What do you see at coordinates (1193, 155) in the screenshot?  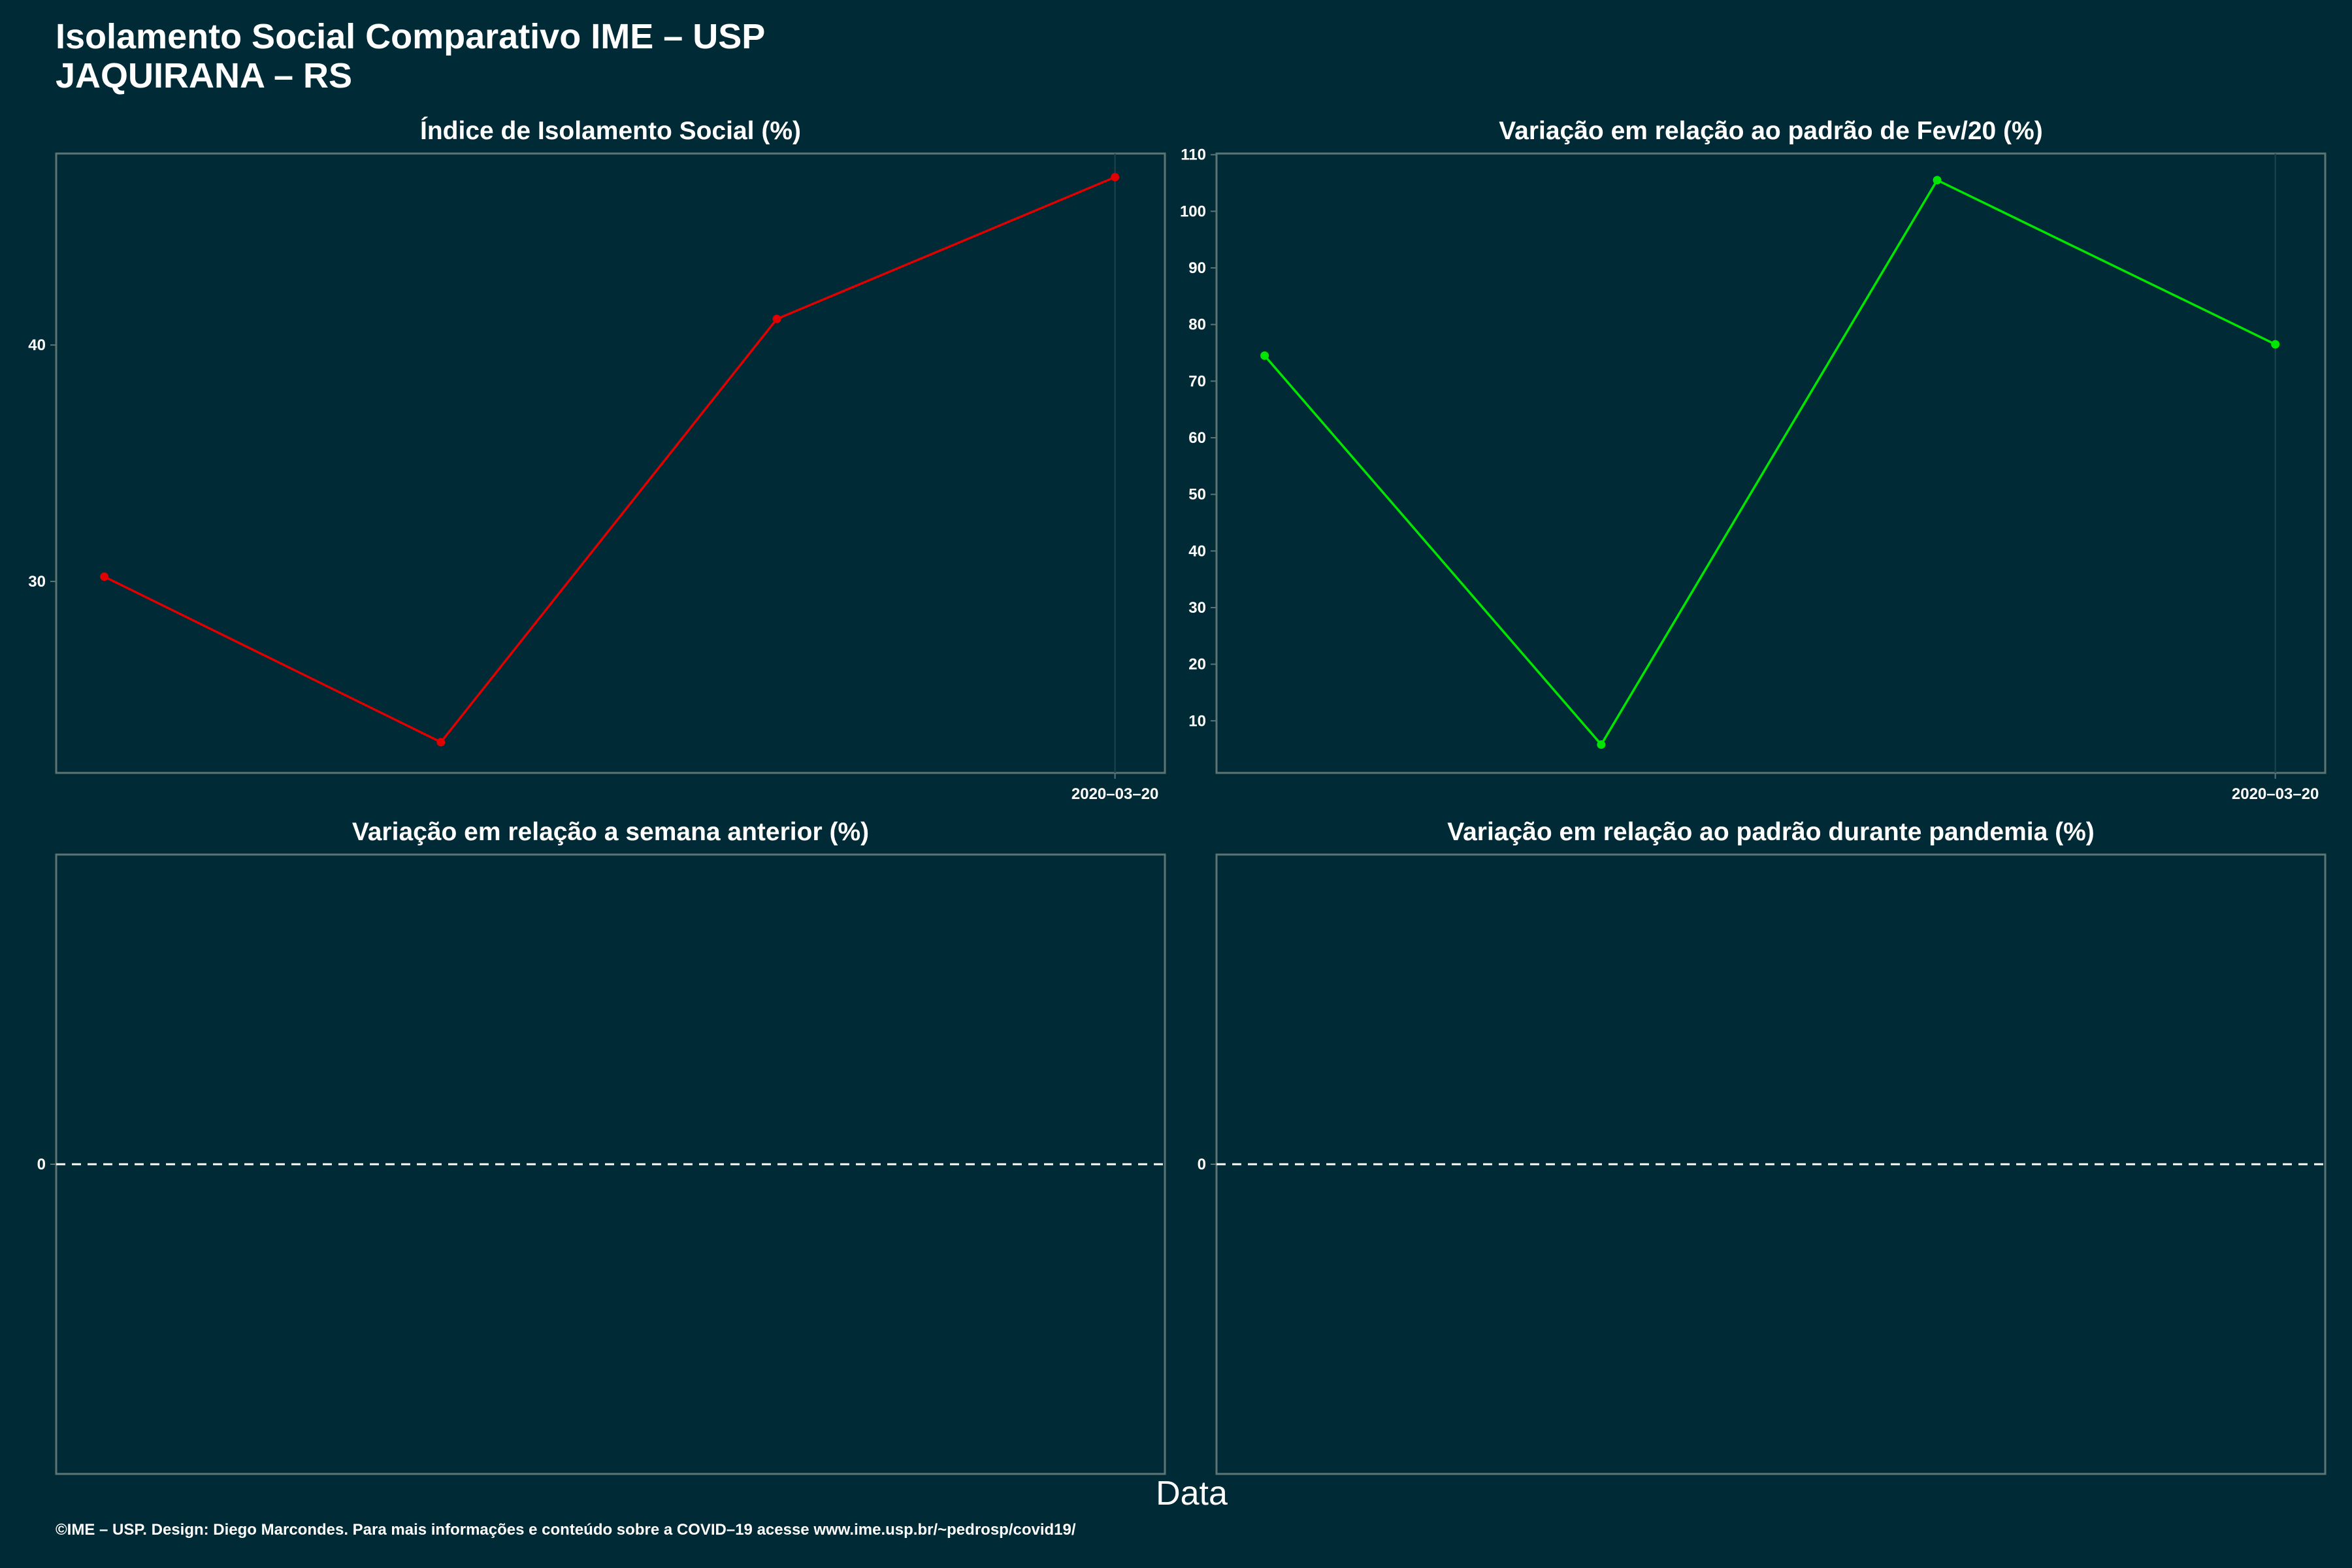 I see `y-tick-label: 110` at bounding box center [1193, 155].